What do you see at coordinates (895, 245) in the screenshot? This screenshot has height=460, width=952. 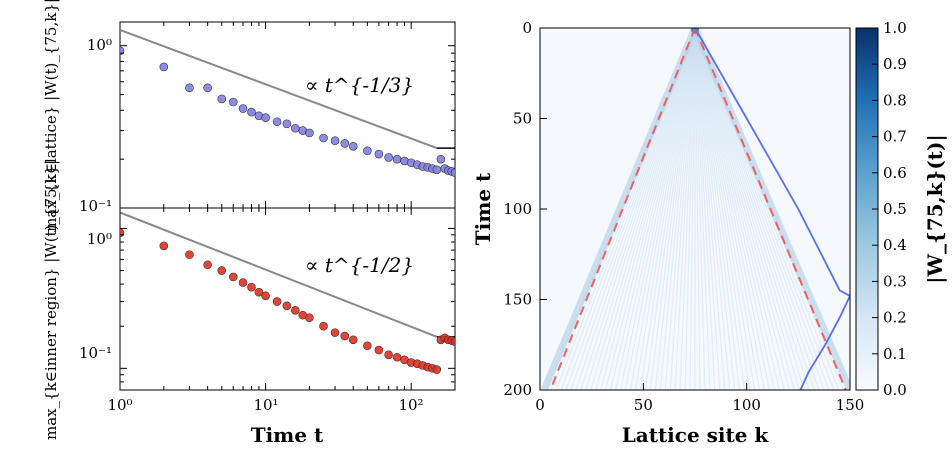 I see `colorbar-tick-label: 0.4` at bounding box center [895, 245].